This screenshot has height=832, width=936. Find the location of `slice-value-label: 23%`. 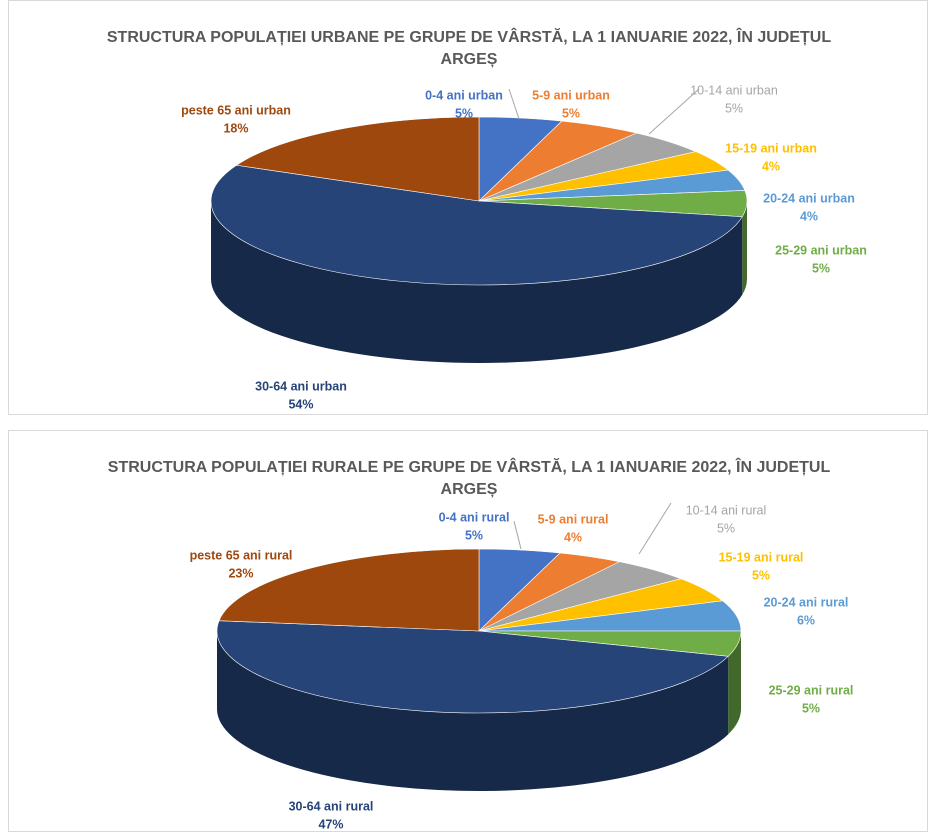

slice-value-label: 23% is located at coordinates (240, 573).